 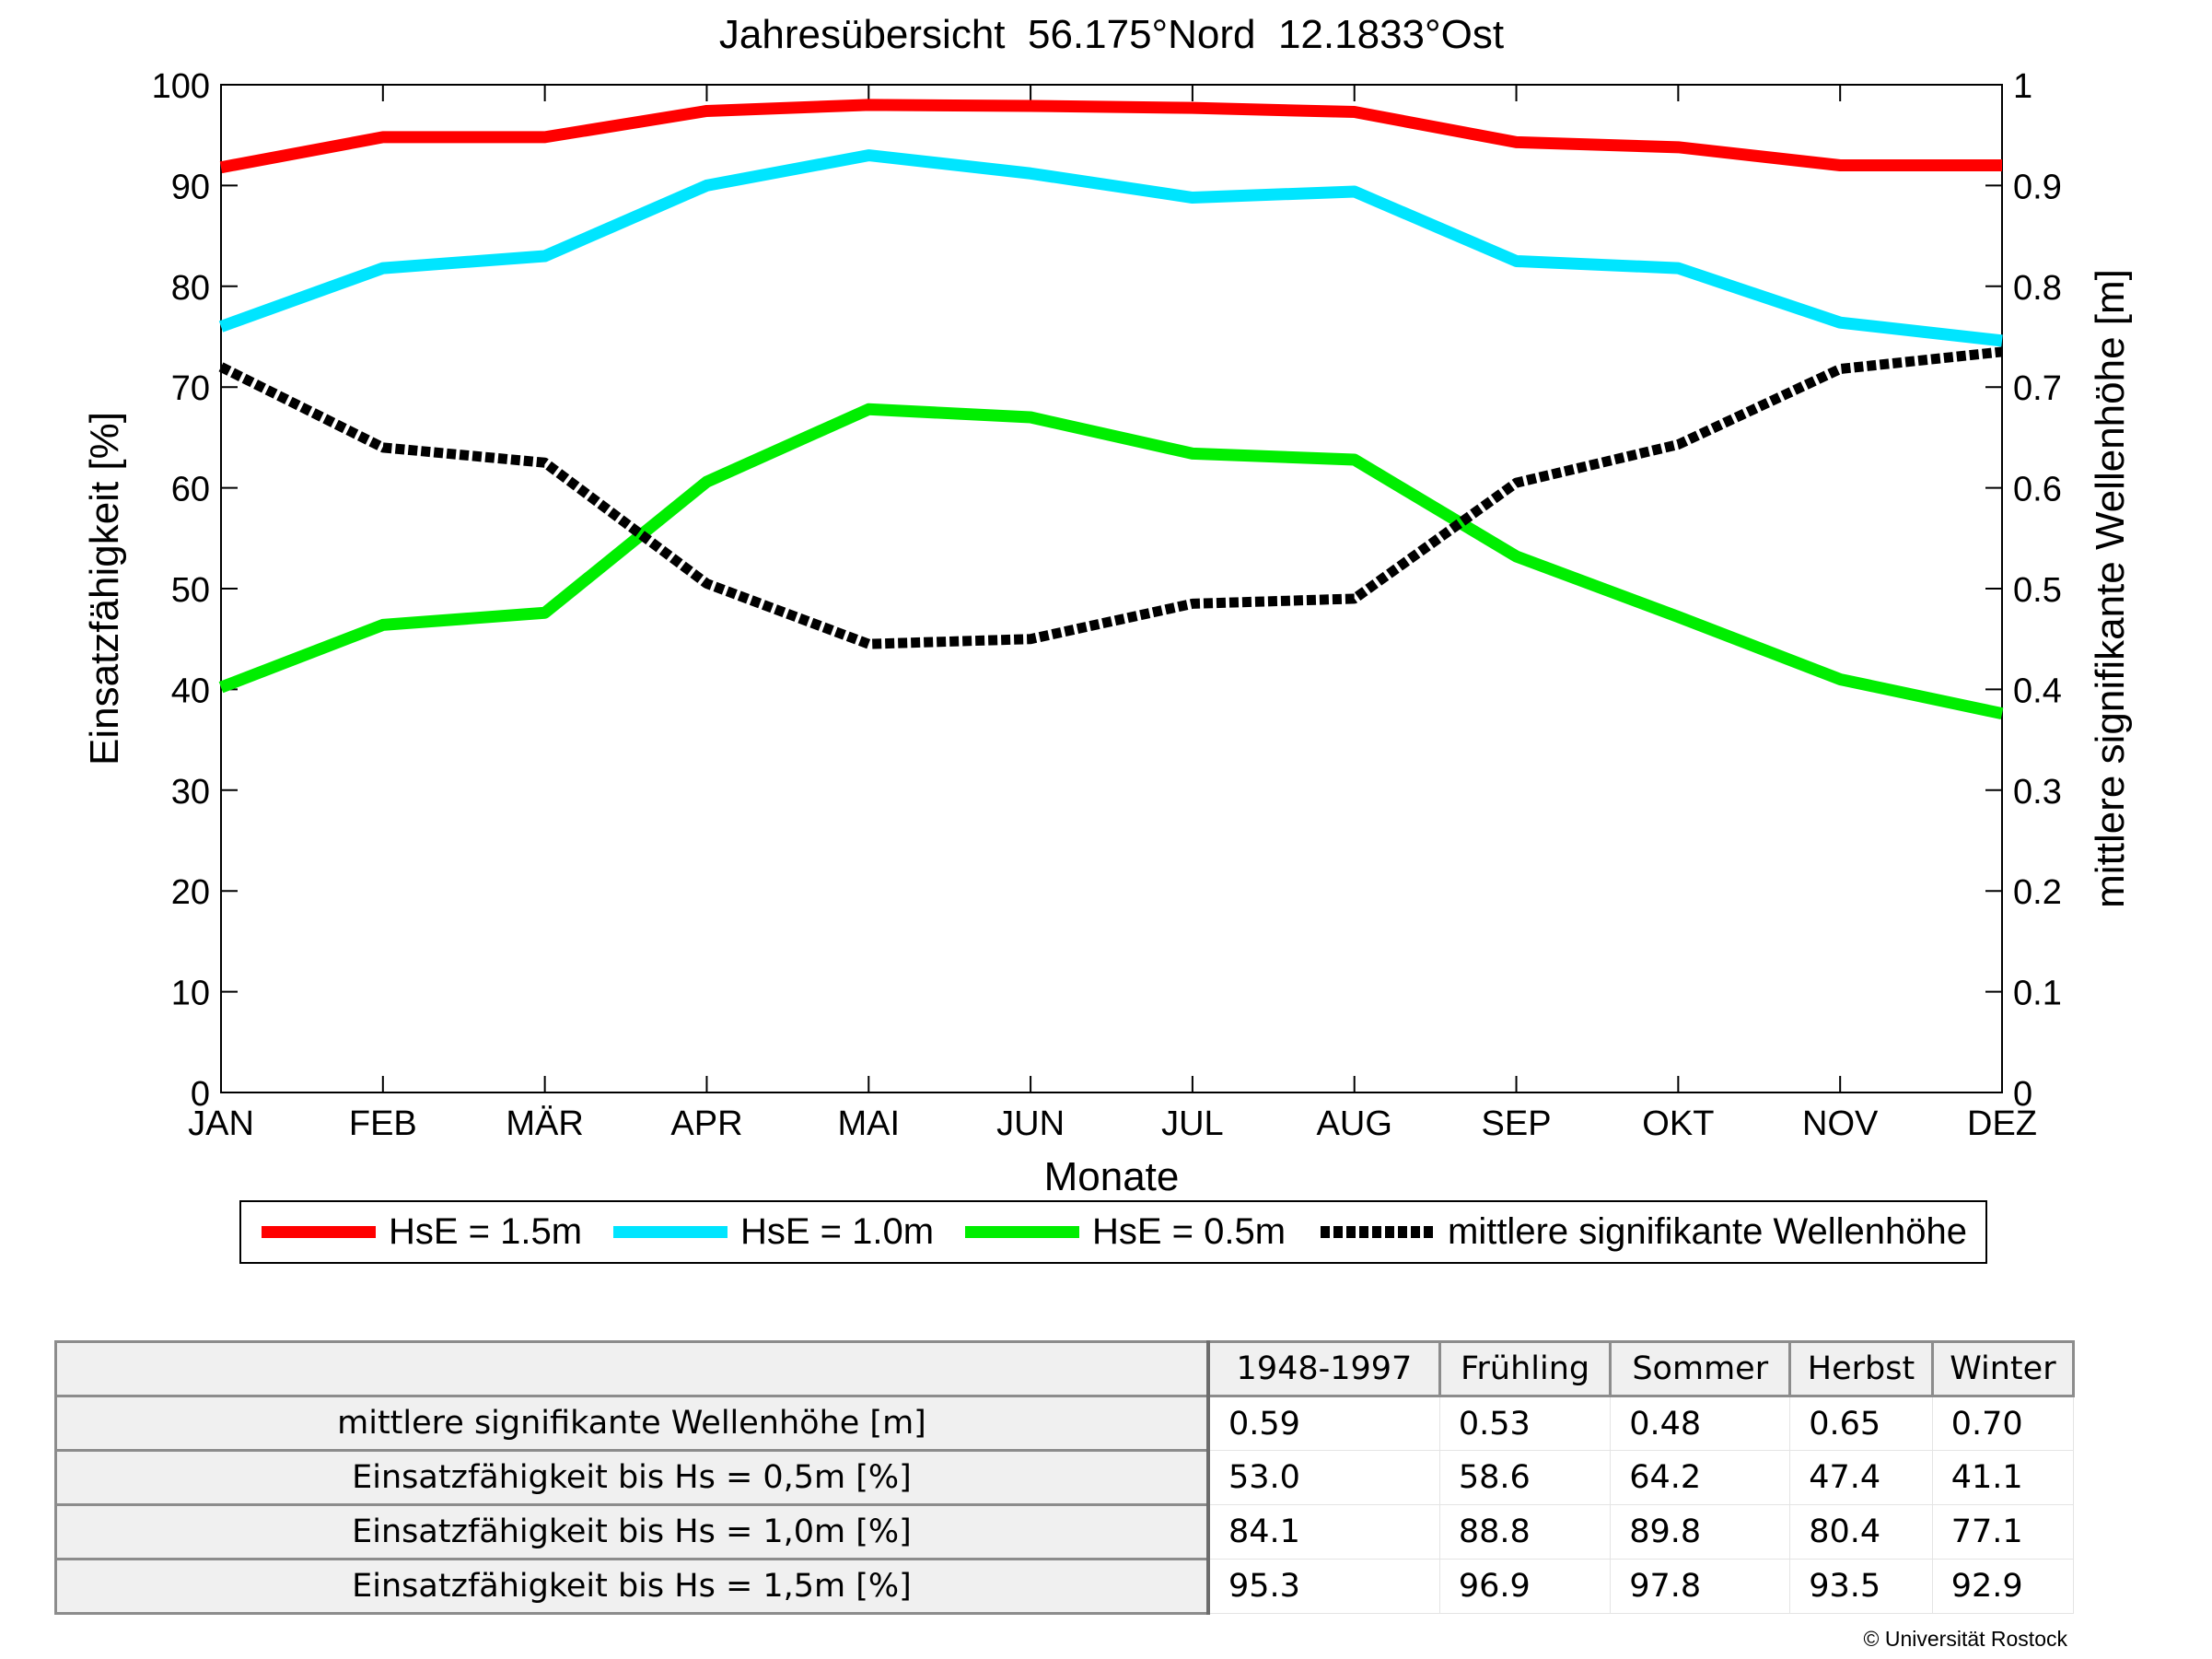 I want to click on legend-swatch-dotted, so click(x=1378, y=1232).